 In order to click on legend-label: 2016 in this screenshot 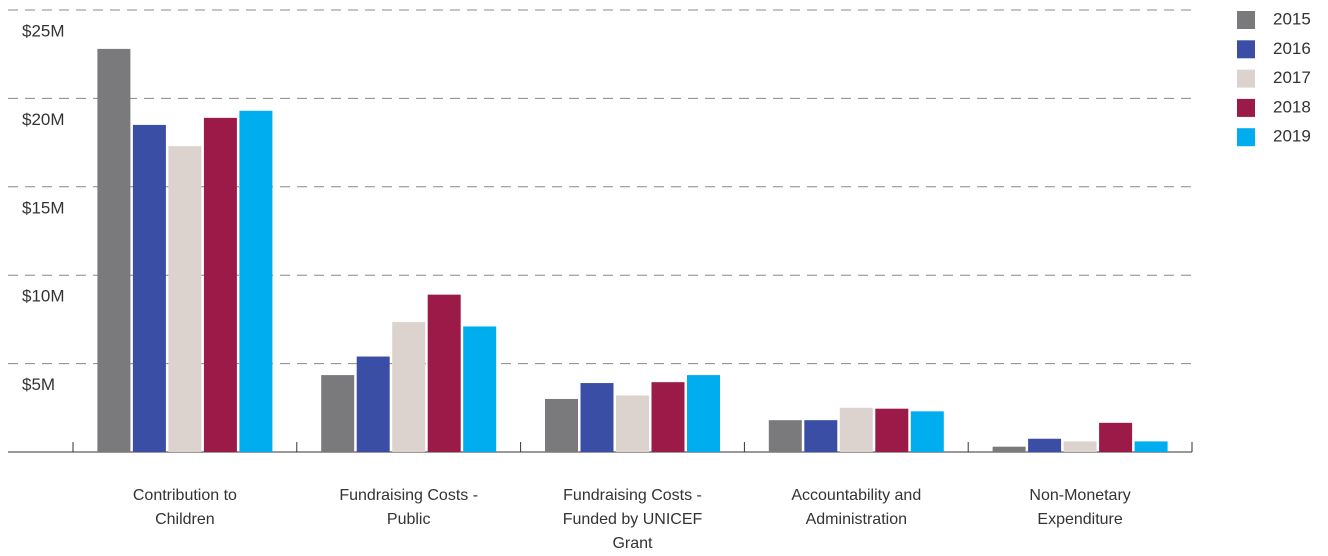, I will do `click(1292, 48)`.